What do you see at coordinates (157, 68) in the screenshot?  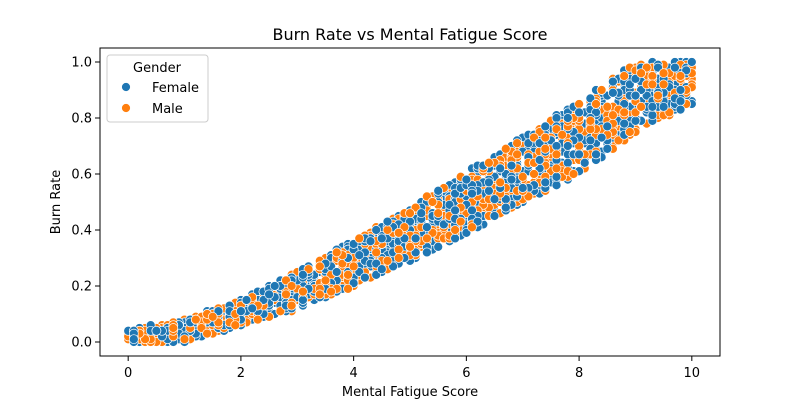 I see `legend-title: Gender` at bounding box center [157, 68].